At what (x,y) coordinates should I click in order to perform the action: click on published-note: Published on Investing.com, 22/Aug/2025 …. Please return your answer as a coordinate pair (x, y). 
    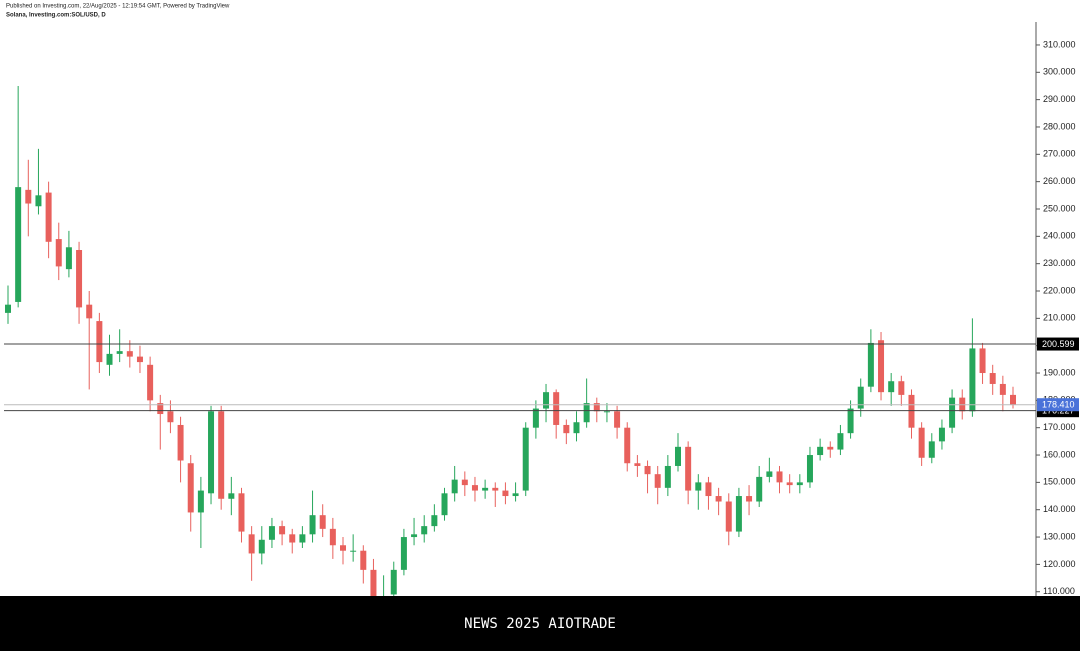
    Looking at the image, I should click on (118, 7).